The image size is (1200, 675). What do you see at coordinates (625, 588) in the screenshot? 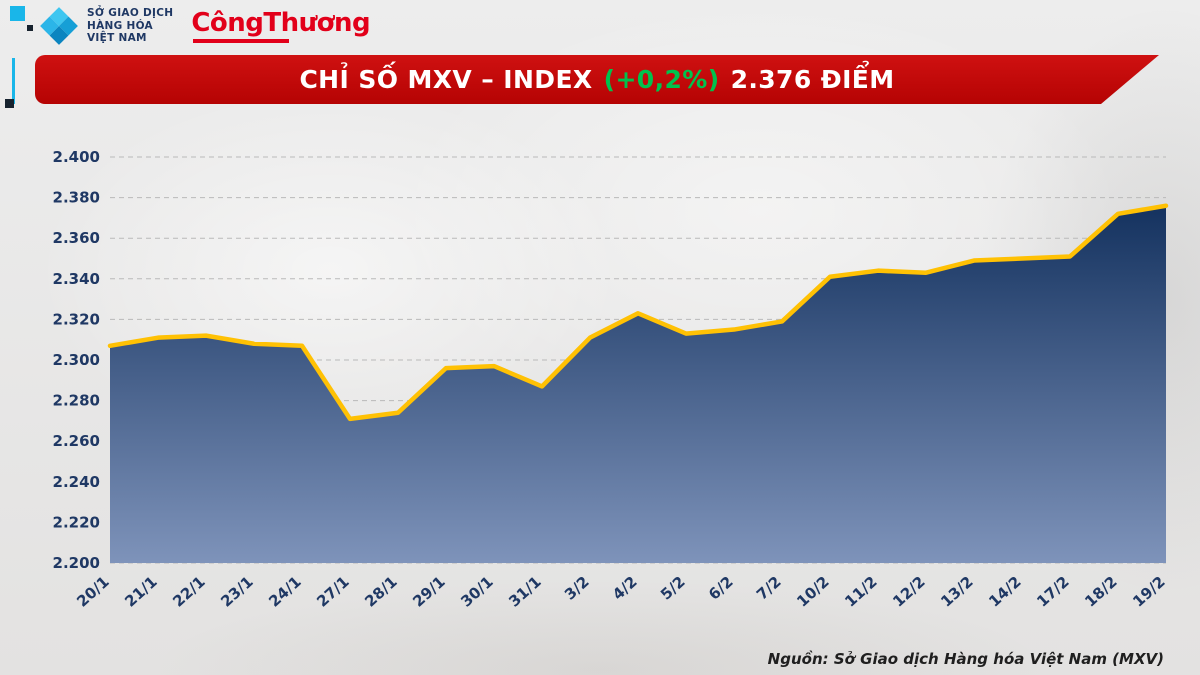
I see `x-tick-label: 4/2` at bounding box center [625, 588].